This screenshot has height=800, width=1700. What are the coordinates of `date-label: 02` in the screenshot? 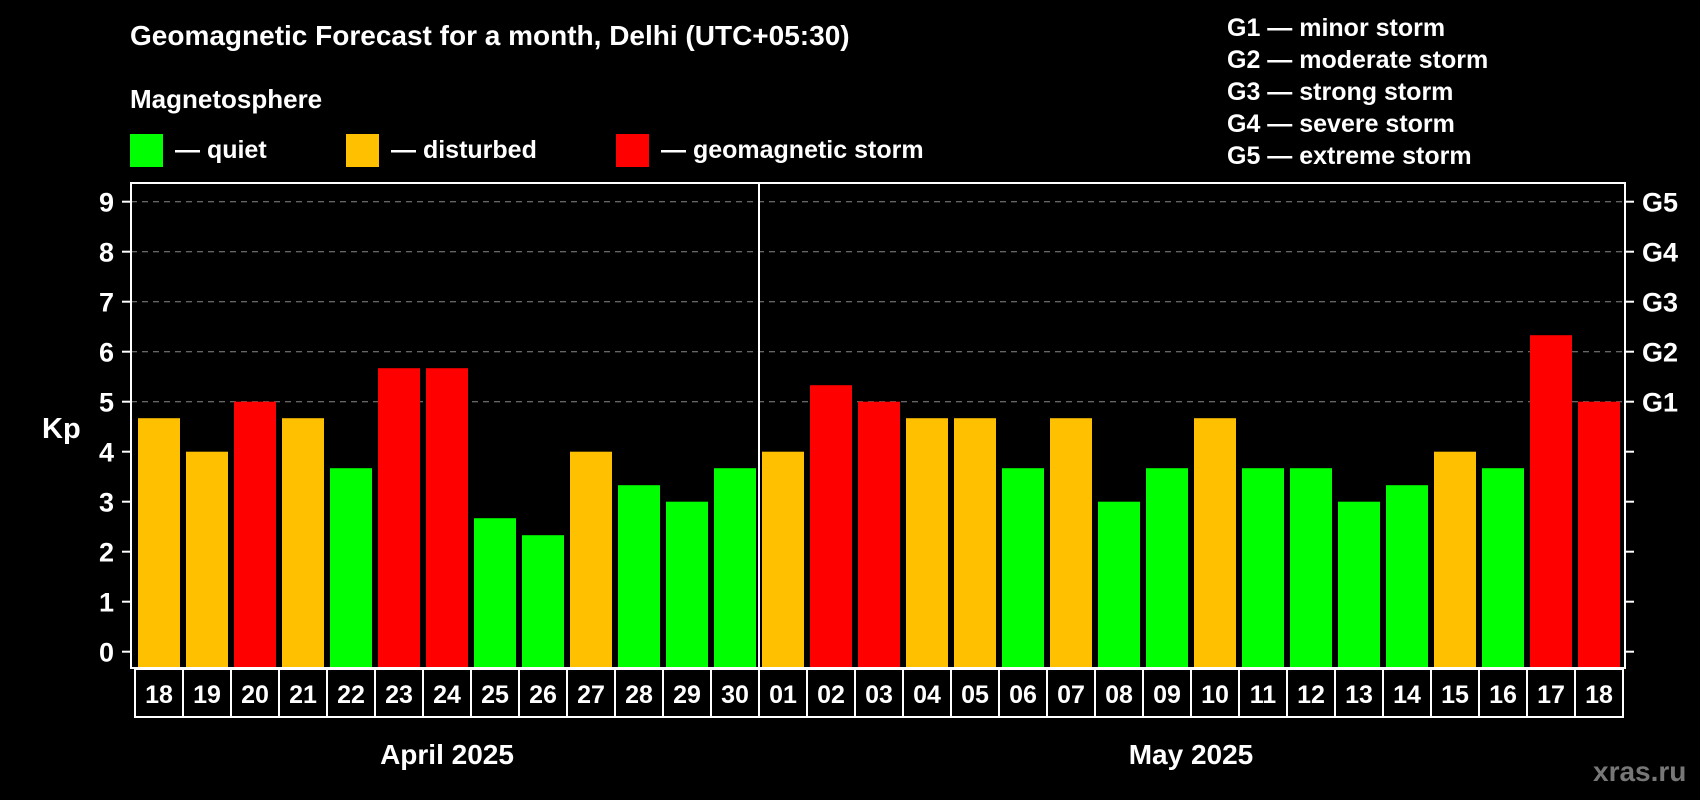 It's located at (831, 695).